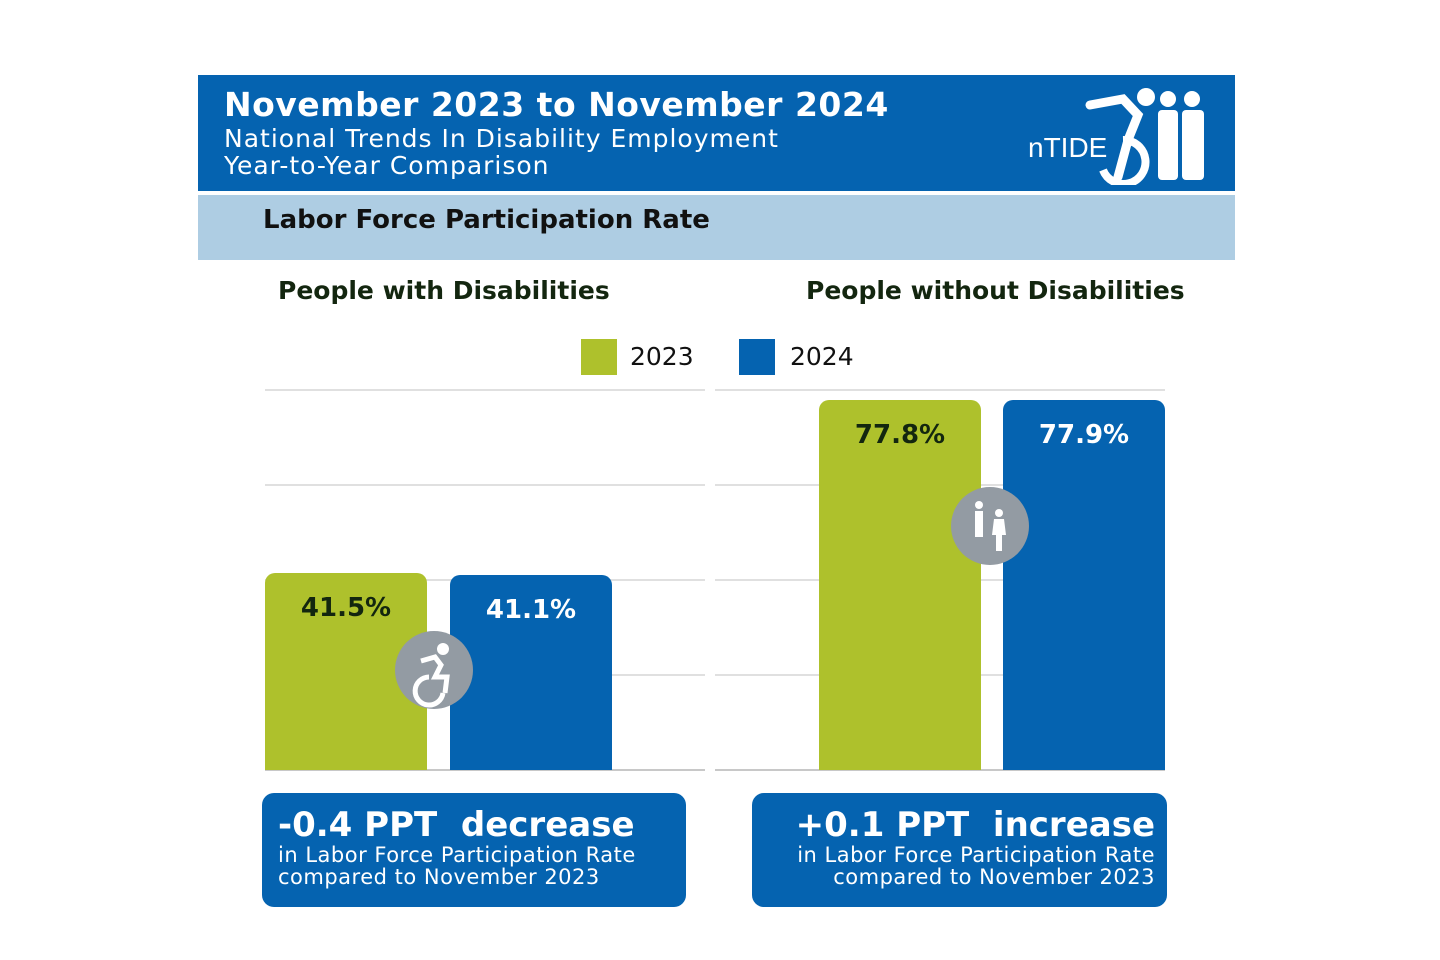  I want to click on data-label-2024: 77.9%, so click(1084, 434).